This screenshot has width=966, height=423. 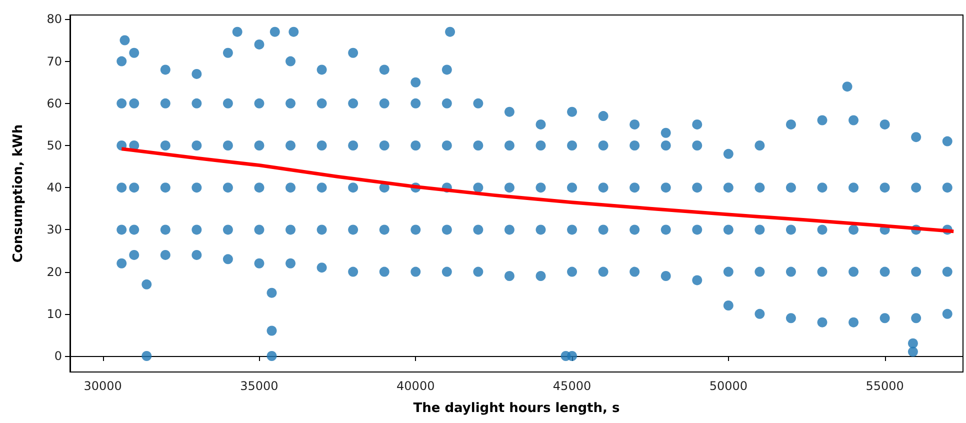 What do you see at coordinates (54, 313) in the screenshot?
I see `y-tick-label: 10` at bounding box center [54, 313].